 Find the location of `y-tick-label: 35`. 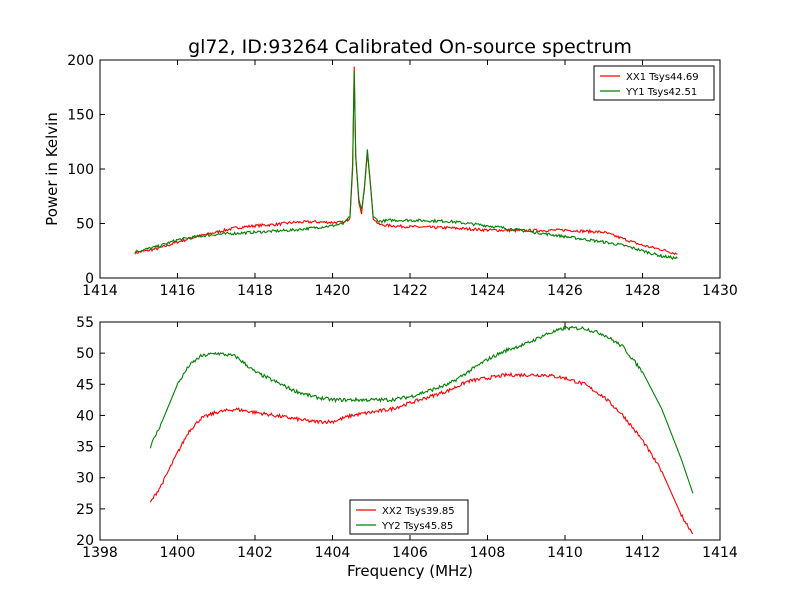

y-tick-label: 35 is located at coordinates (85, 448).